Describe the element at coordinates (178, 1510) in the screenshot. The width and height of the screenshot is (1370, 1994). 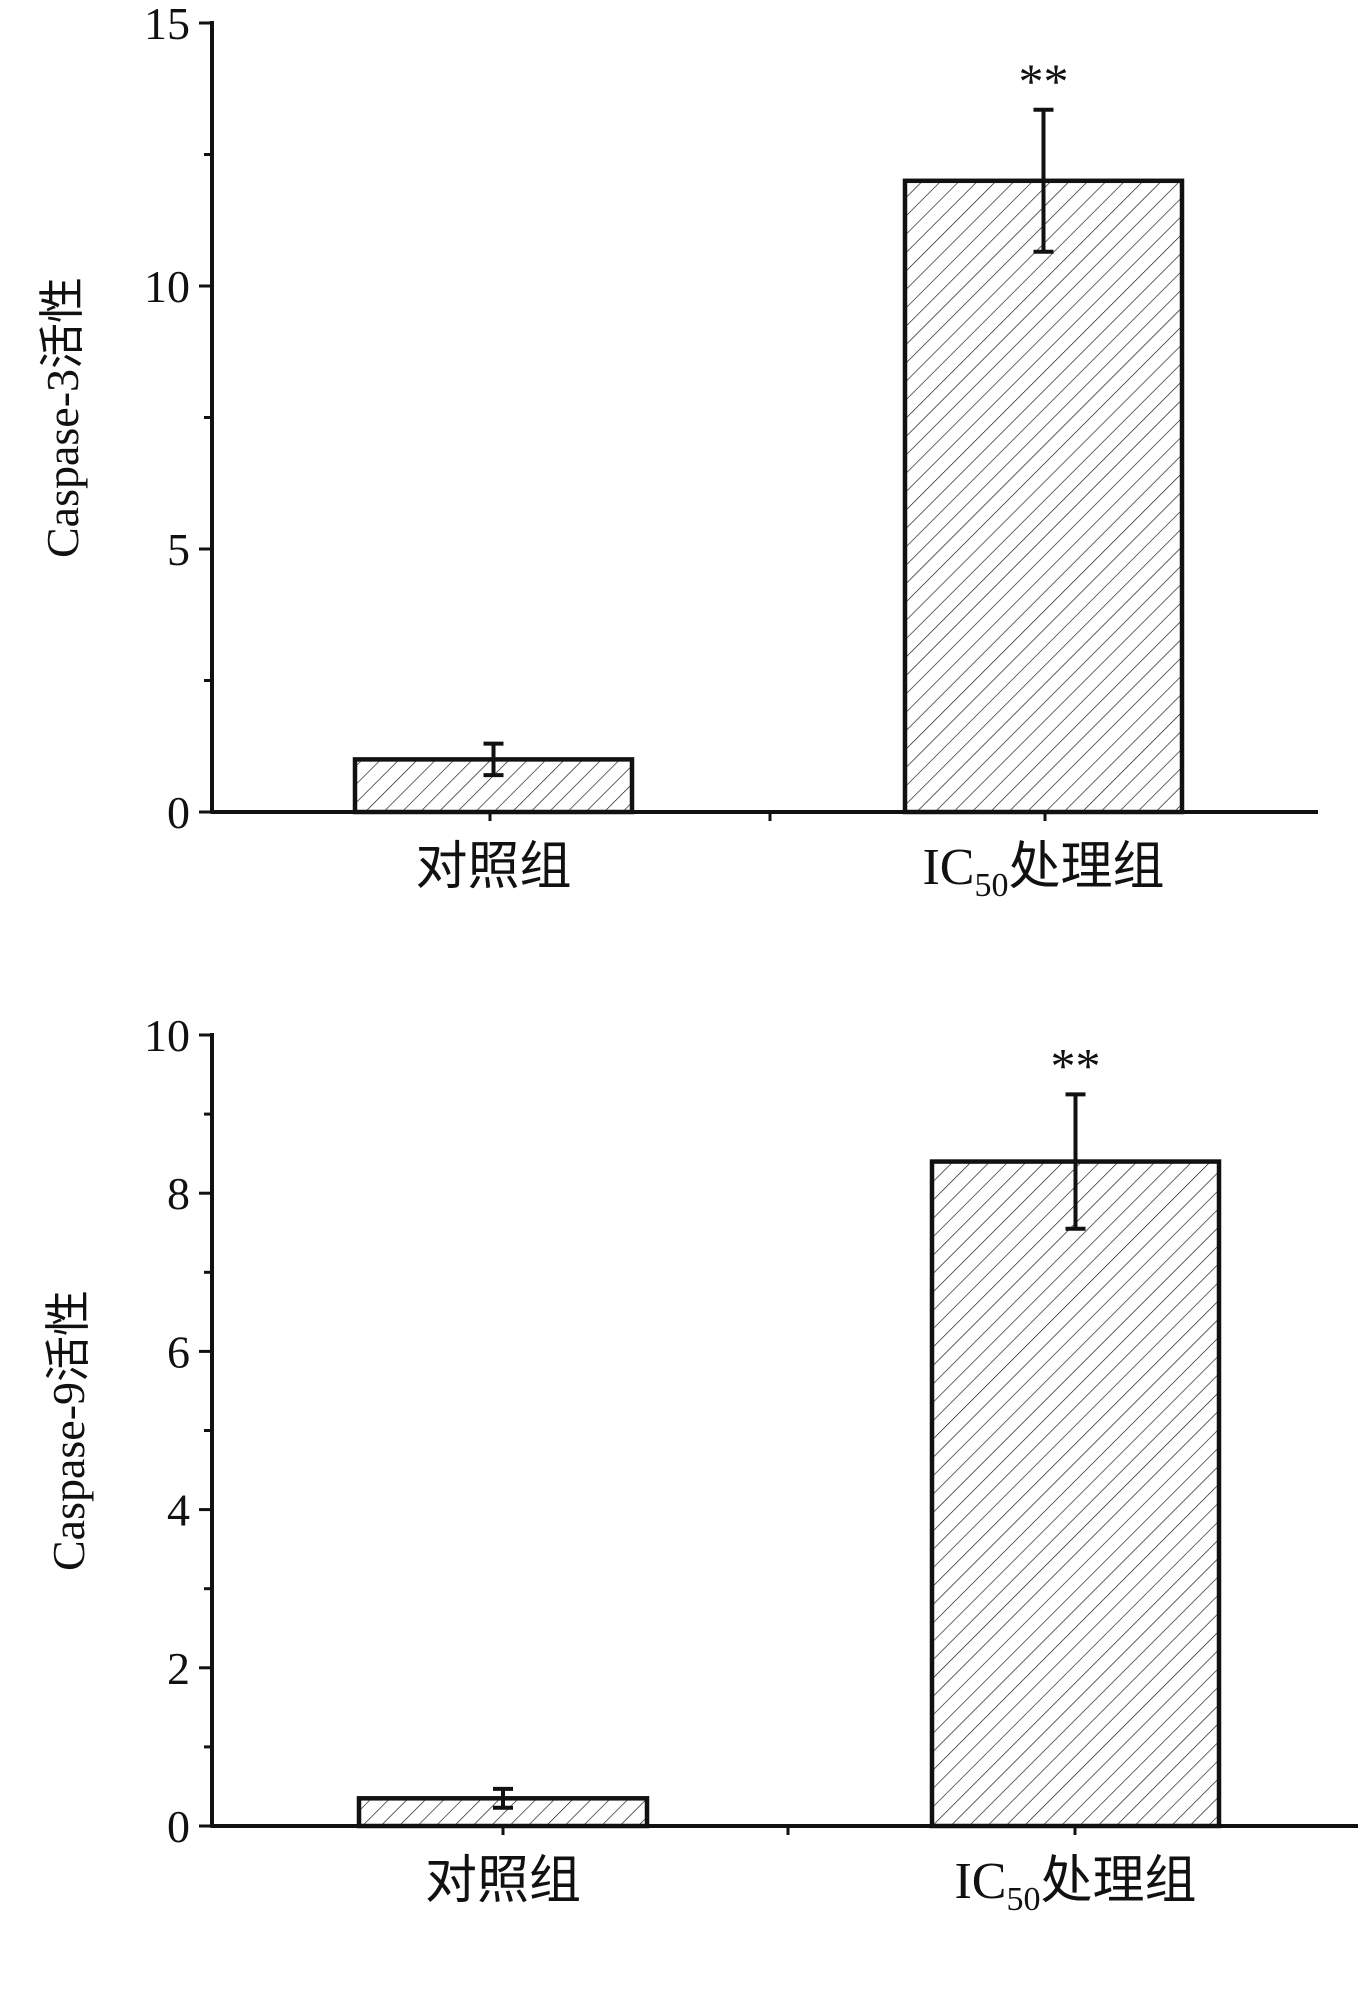
I see `y-tick-label: 4` at that location.